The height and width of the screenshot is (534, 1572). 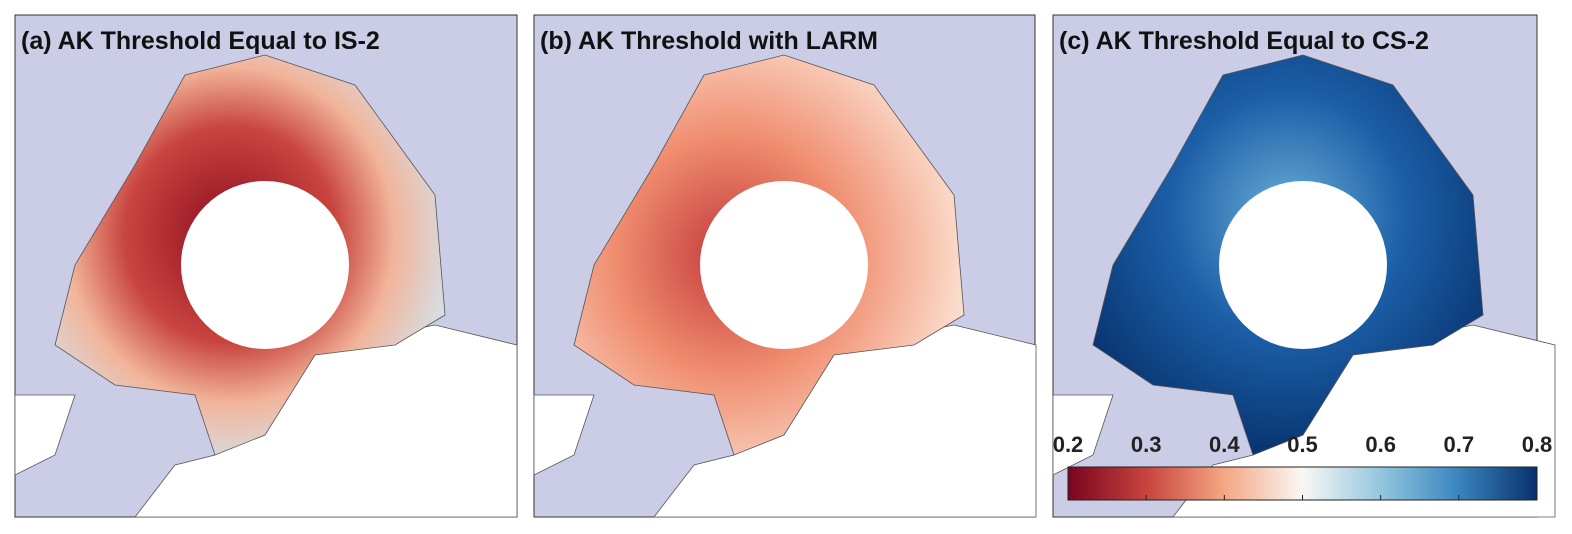 I want to click on colorbar-tick-label: 0.6, so click(x=1380, y=444).